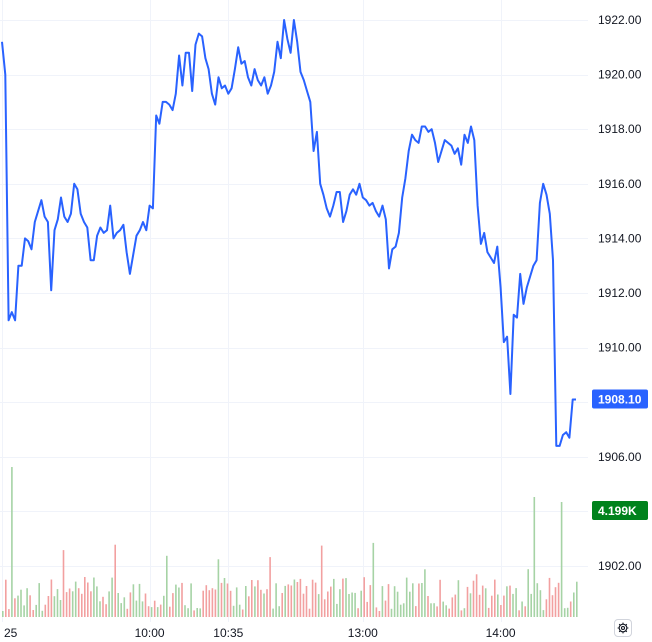 The image size is (652, 642). I want to click on x-tick-label: 13:00, so click(363, 633).